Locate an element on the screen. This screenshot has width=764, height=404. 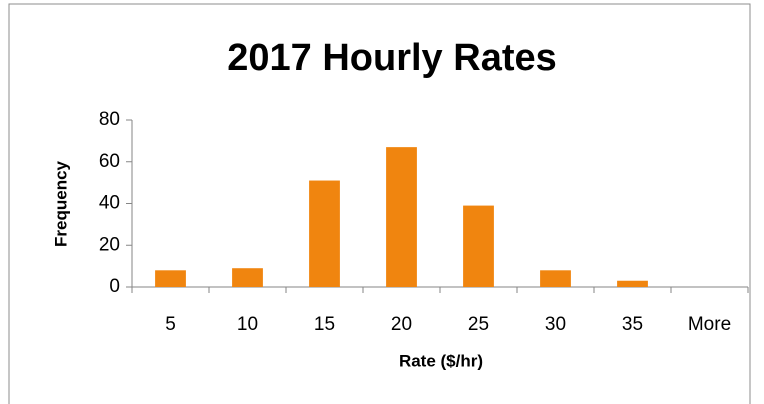
y-tick-label: 20 is located at coordinates (109, 244).